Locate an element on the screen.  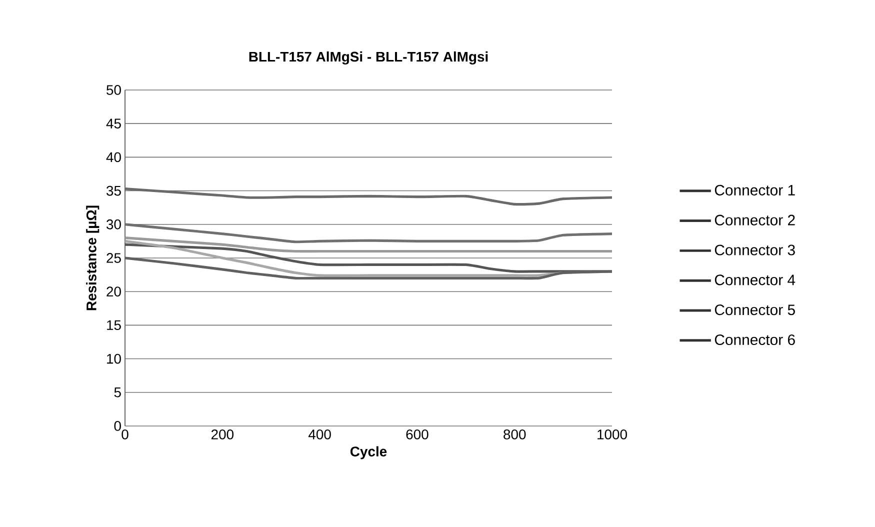
y-tick-label: 45 is located at coordinates (113, 123).